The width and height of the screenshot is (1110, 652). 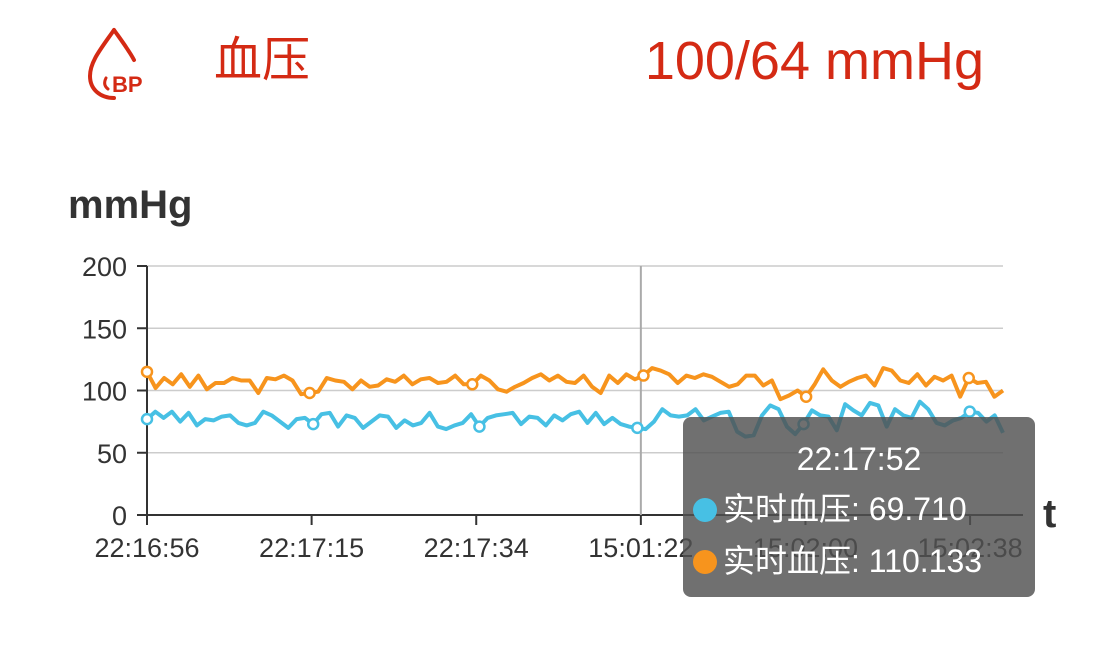 I want to click on y-tick-label: 0, so click(x=119, y=516).